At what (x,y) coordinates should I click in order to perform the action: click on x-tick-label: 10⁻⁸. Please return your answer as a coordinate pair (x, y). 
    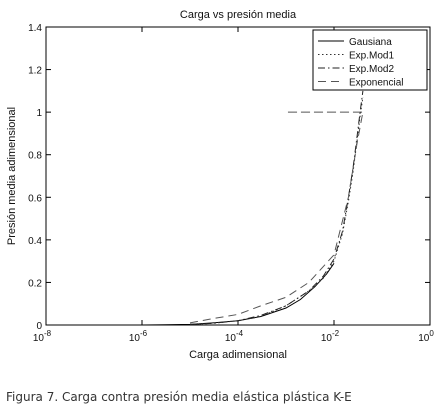
    Looking at the image, I should click on (42, 336).